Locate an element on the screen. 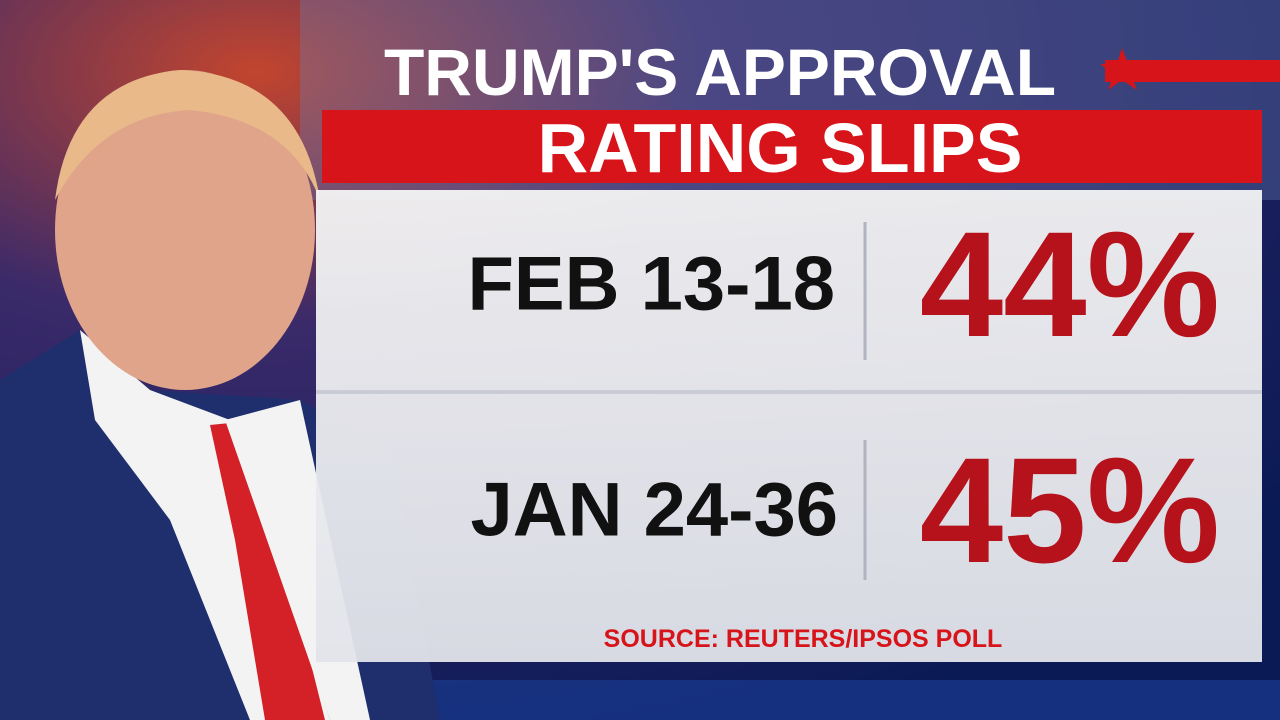 The image size is (1280, 720). rating: 45% is located at coordinates (1070, 510).